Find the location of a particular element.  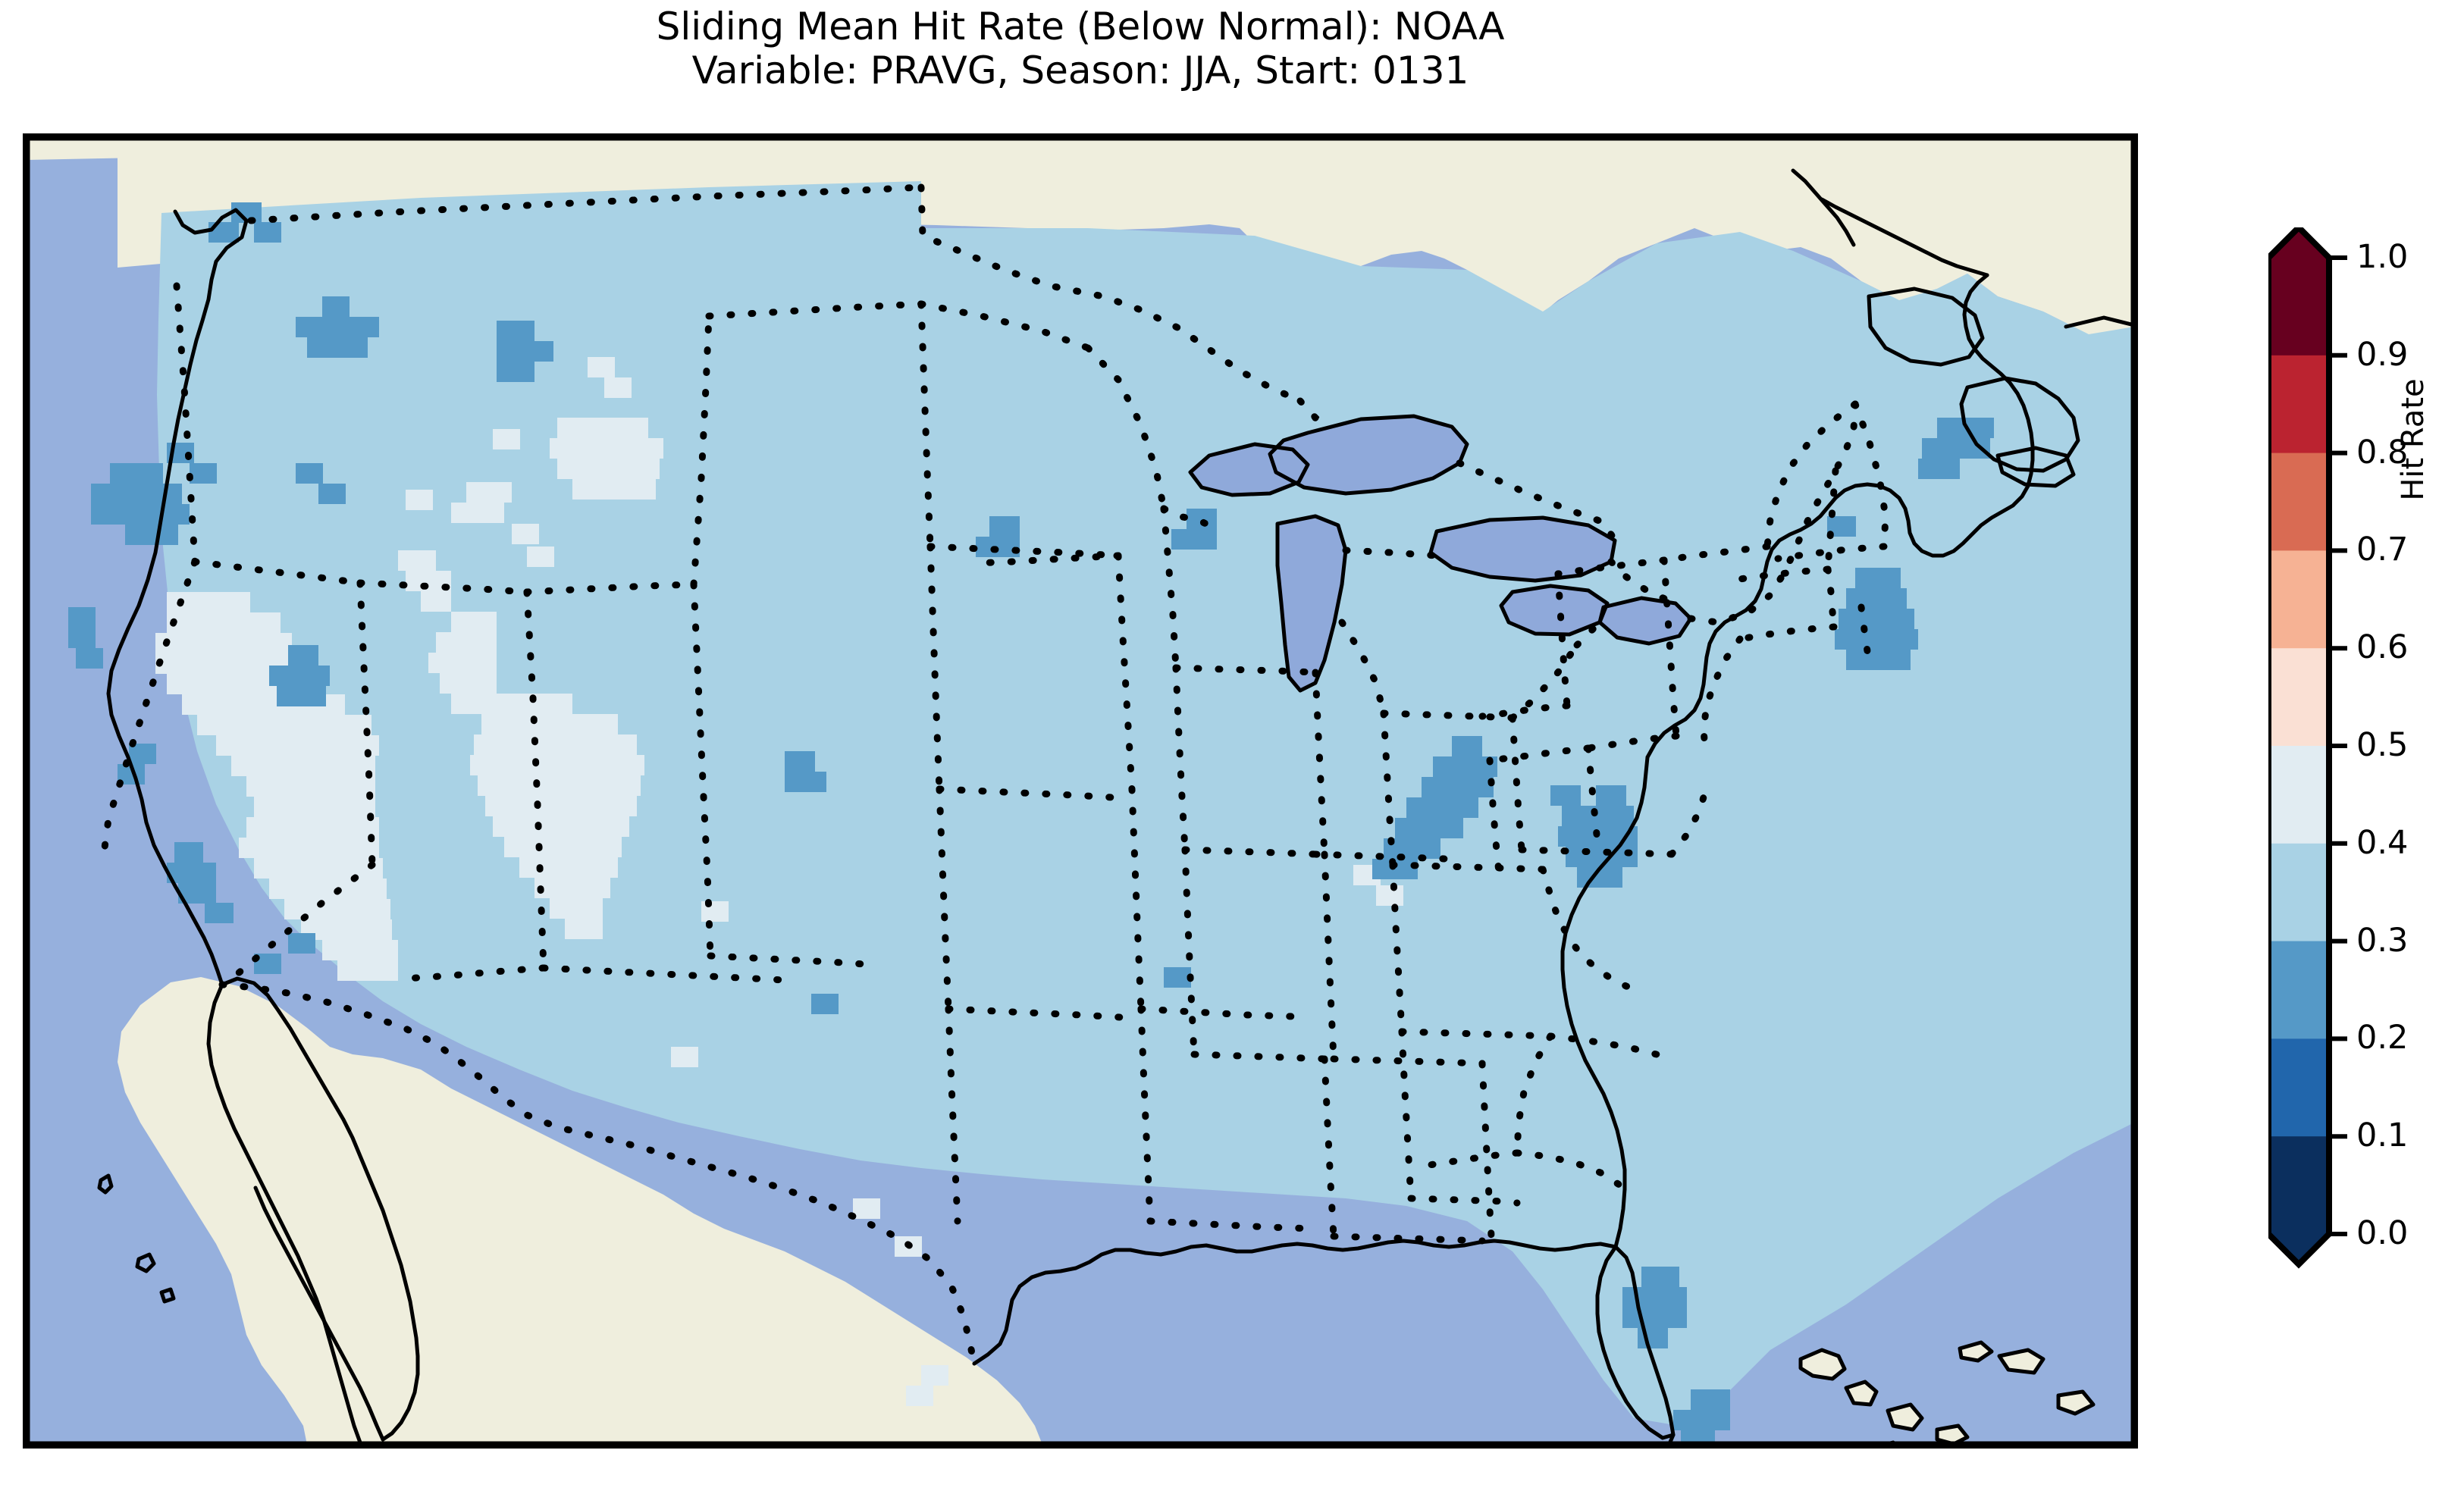

colorbar-ticks is located at coordinates (2338, 745).